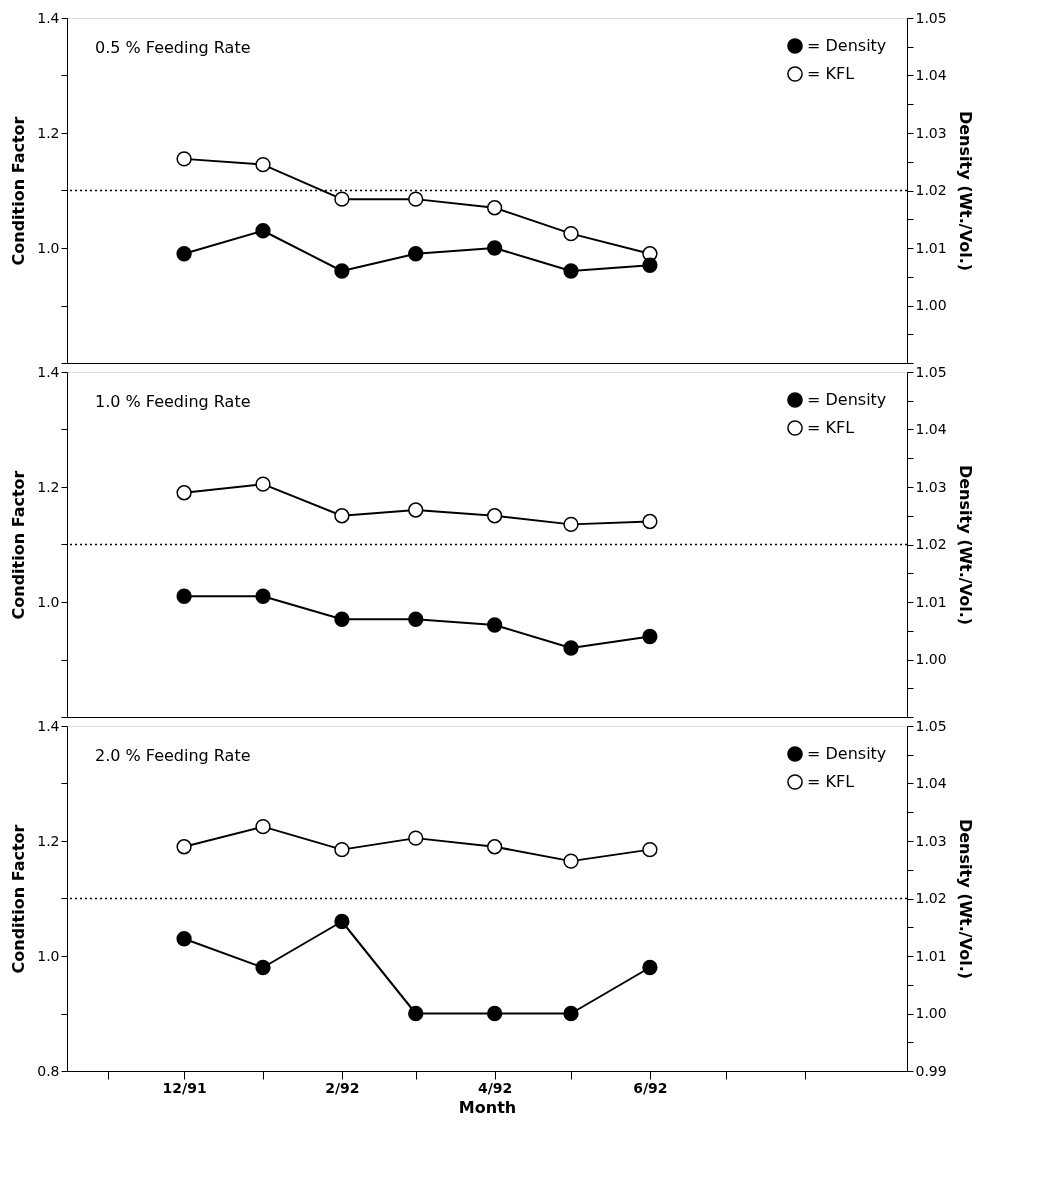  What do you see at coordinates (184, 1087) in the screenshot?
I see `x-tick-label: 12/91` at bounding box center [184, 1087].